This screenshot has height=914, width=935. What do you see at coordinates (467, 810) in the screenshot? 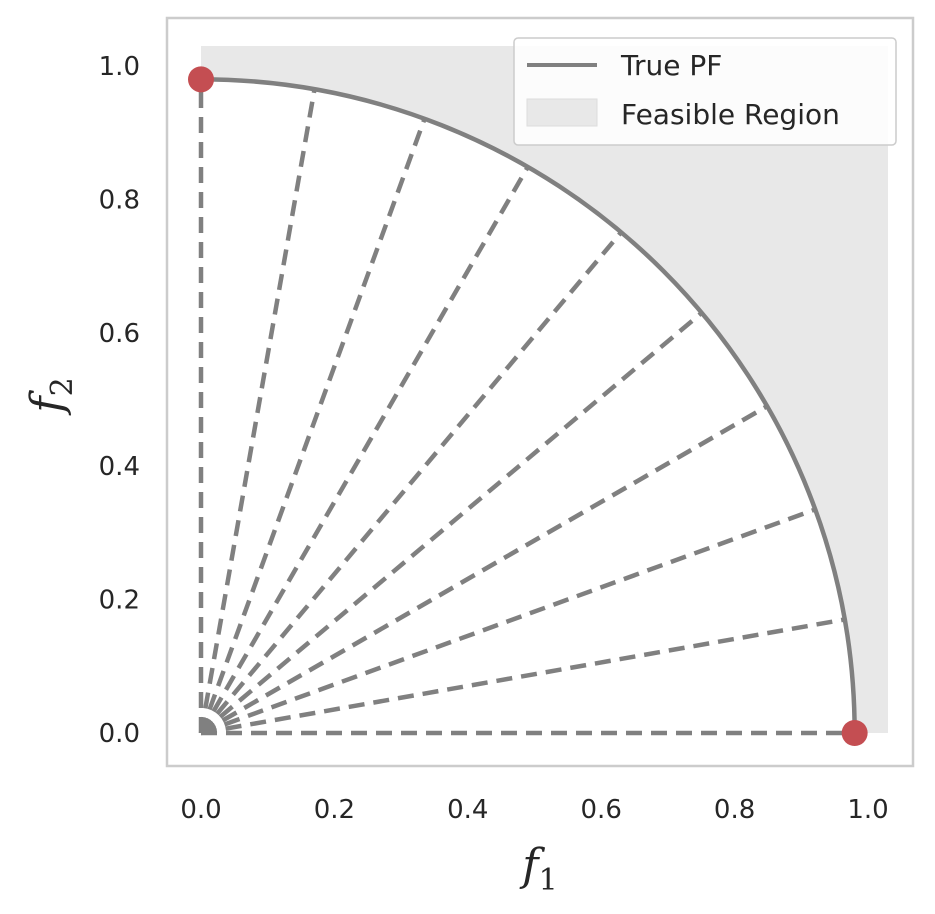
I see `x-tick-label: 0.4` at bounding box center [467, 810].